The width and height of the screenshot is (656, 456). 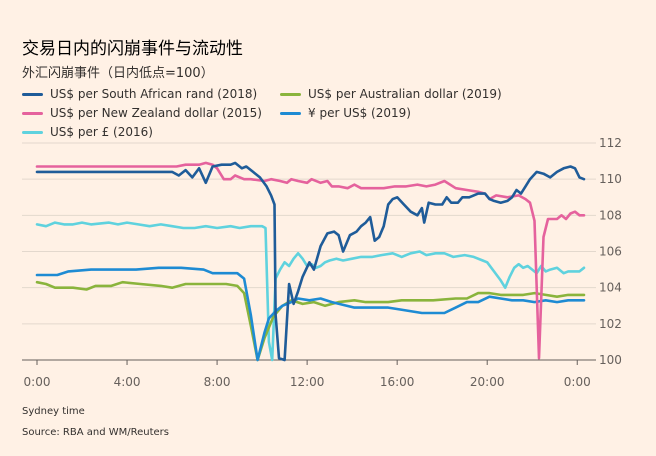 What do you see at coordinates (101, 132) in the screenshot?
I see `legend-label-gbp: US$ per £ (2016)` at bounding box center [101, 132].